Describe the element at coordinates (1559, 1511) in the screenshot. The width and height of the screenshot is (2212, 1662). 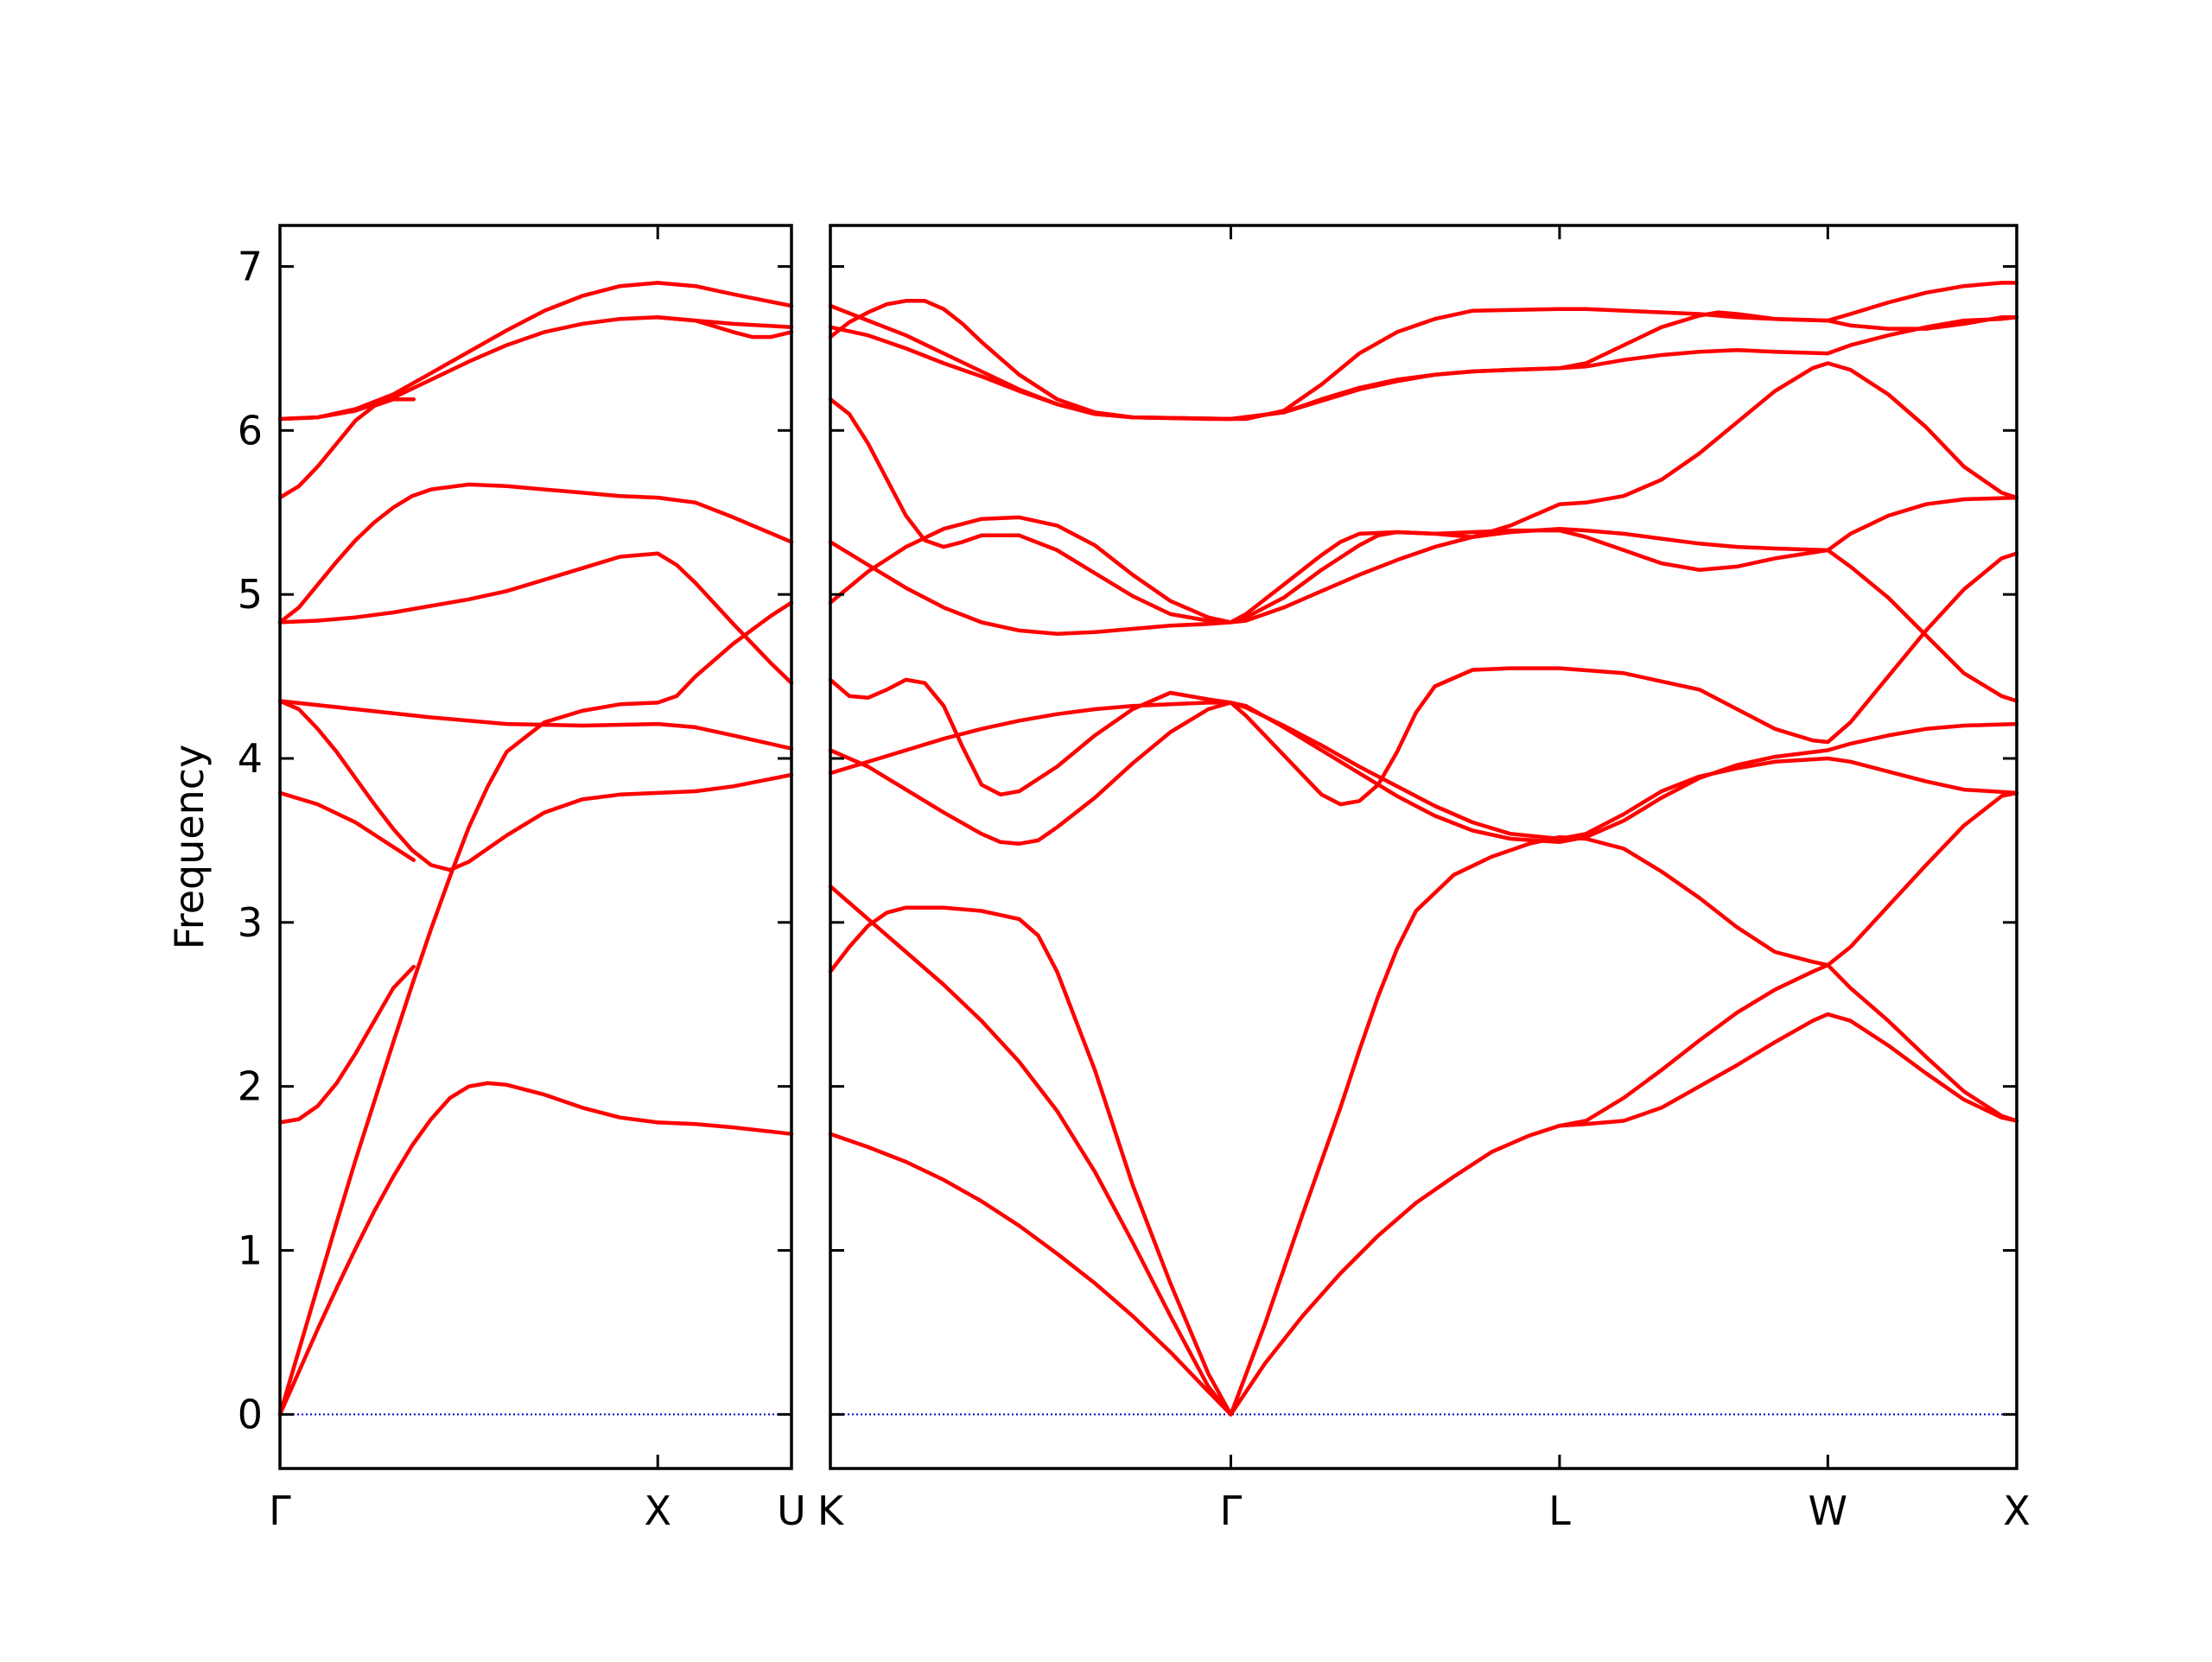
I see `x-tick-label-panel-2-2: L` at that location.